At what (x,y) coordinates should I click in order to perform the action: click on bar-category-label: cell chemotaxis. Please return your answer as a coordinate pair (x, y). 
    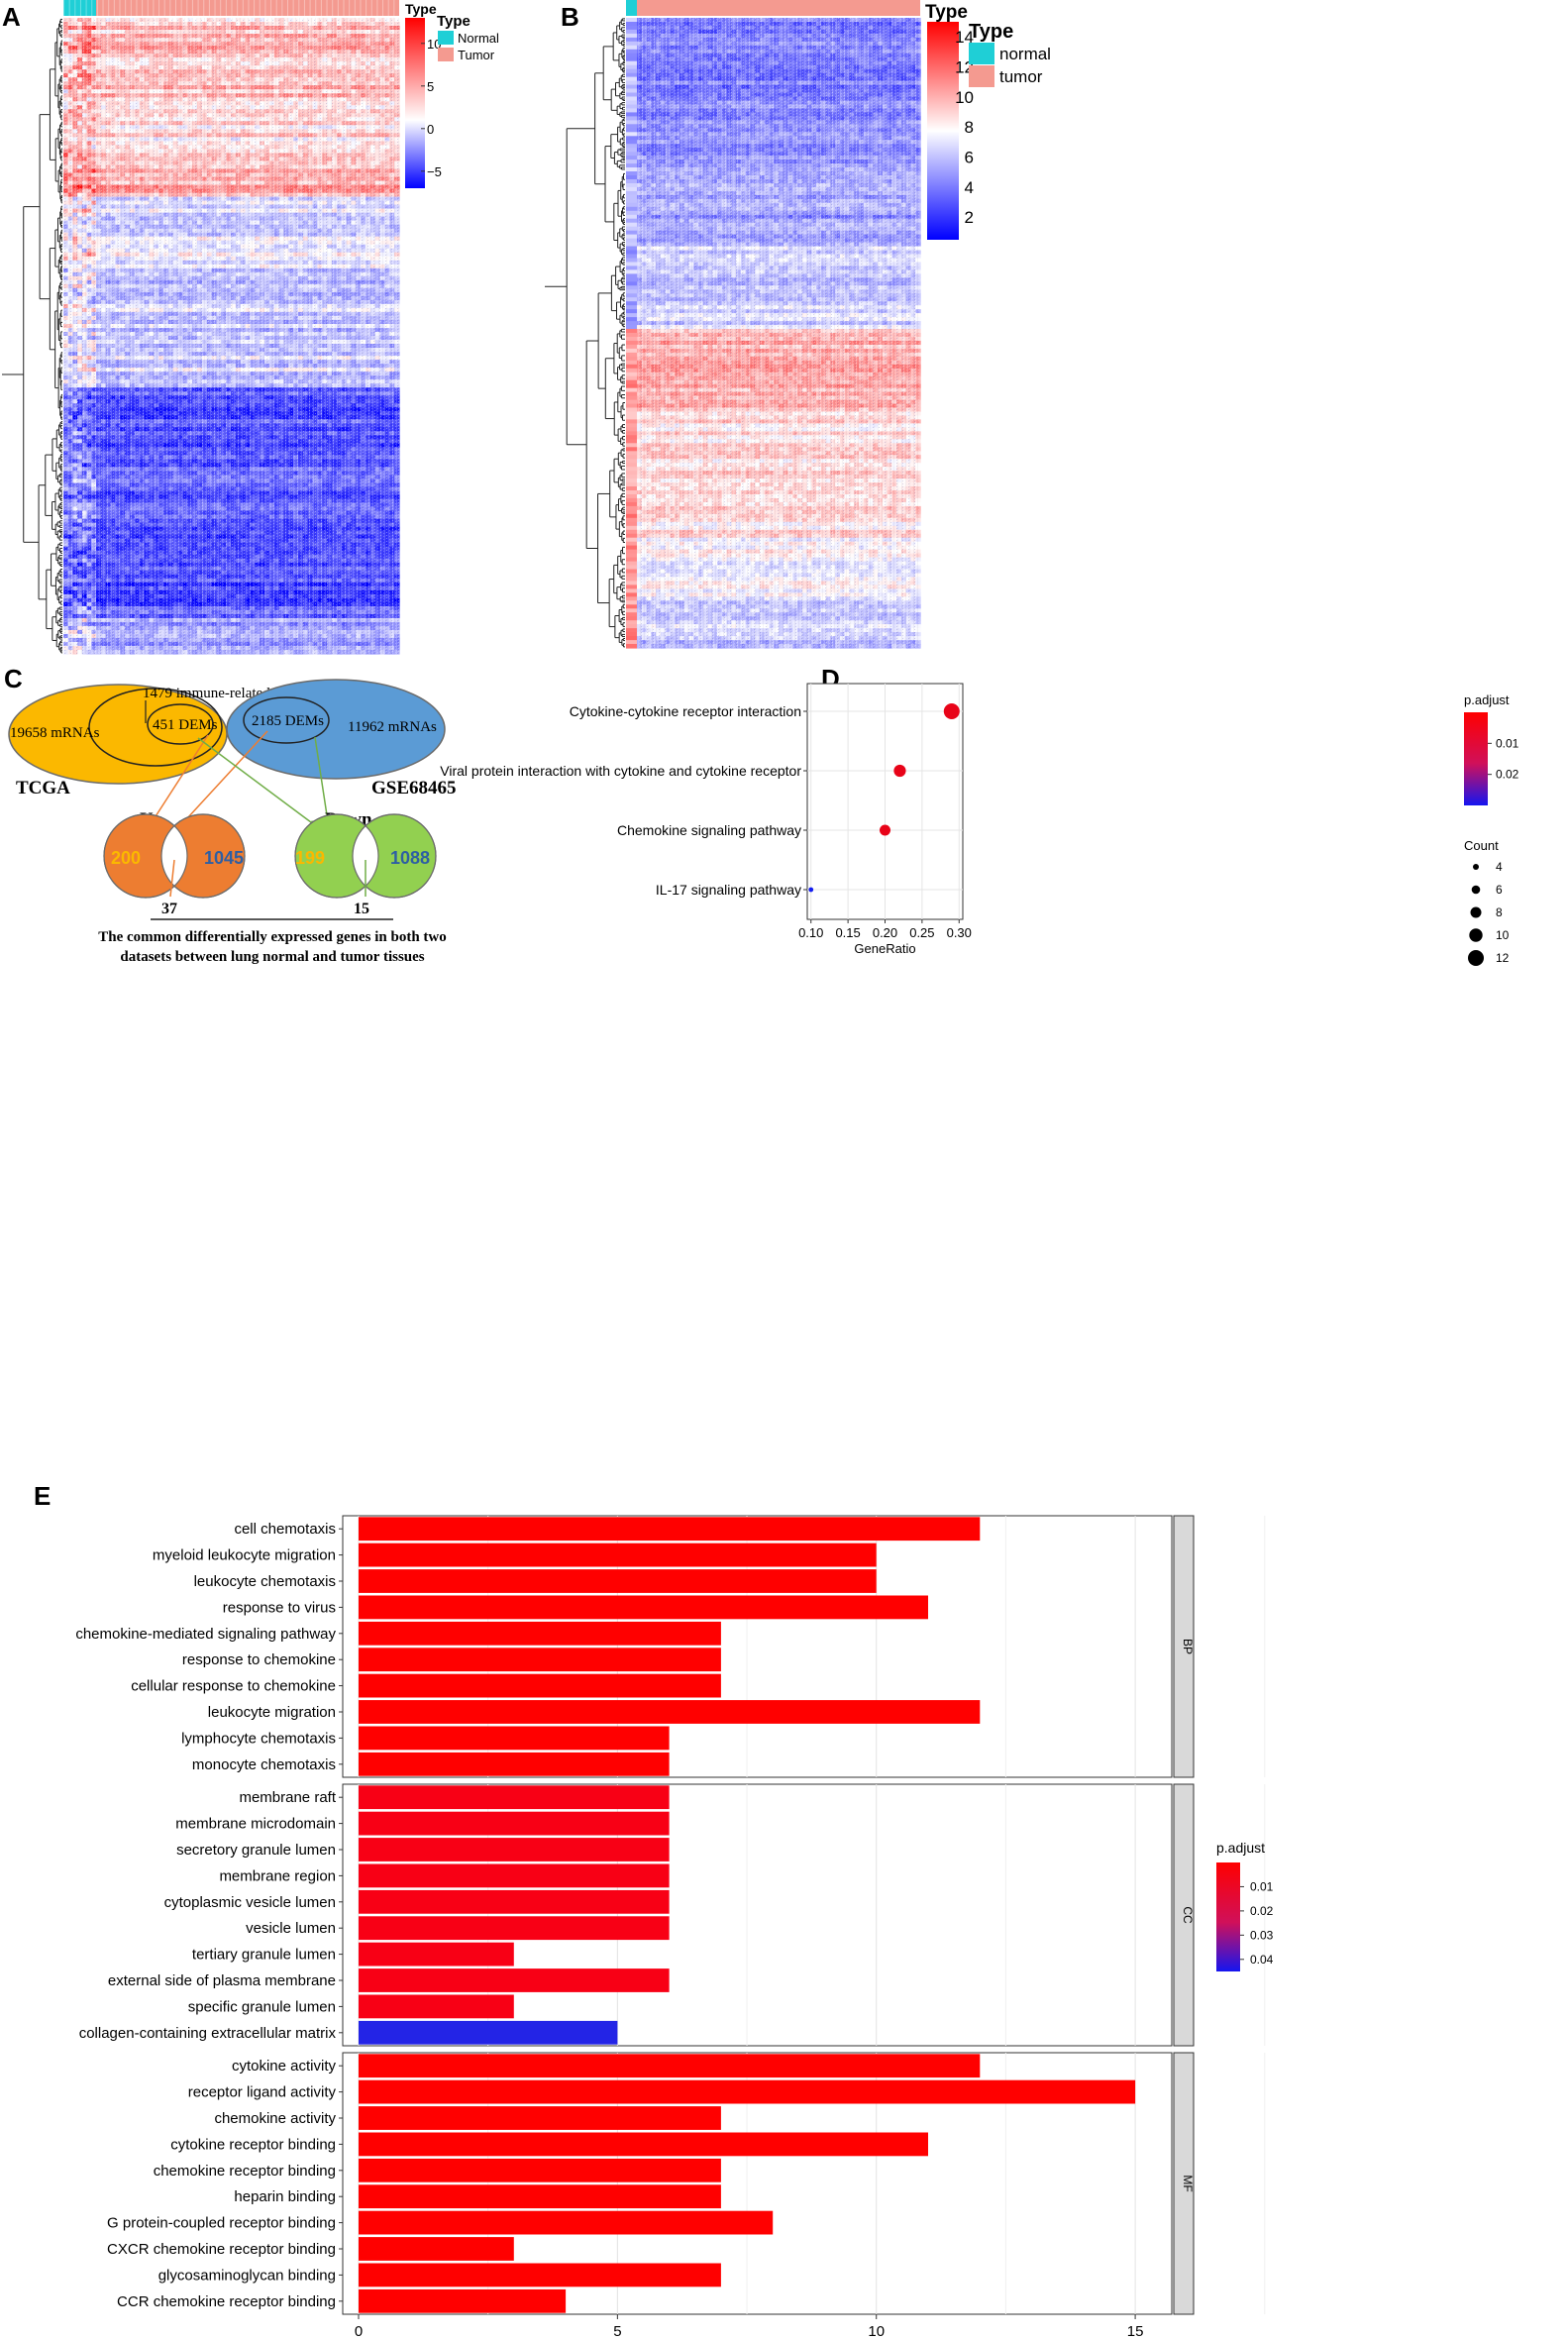
    Looking at the image, I should click on (285, 1529).